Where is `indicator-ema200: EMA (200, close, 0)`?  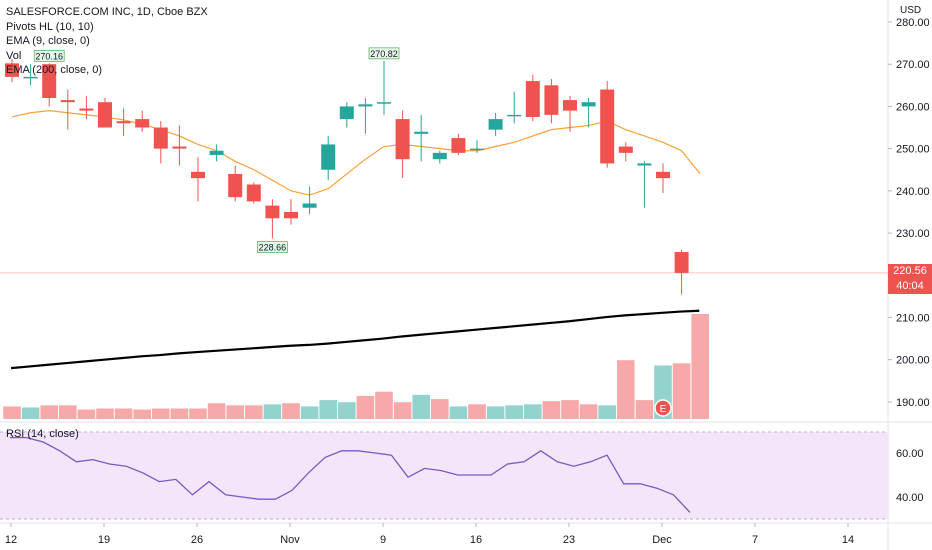
indicator-ema200: EMA (200, close, 0) is located at coordinates (54, 70).